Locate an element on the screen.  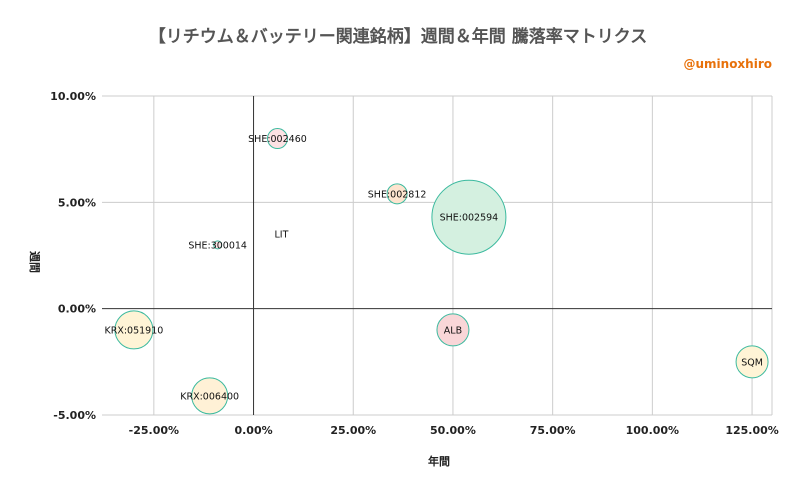
x-tick-label: 100.00% is located at coordinates (652, 430).